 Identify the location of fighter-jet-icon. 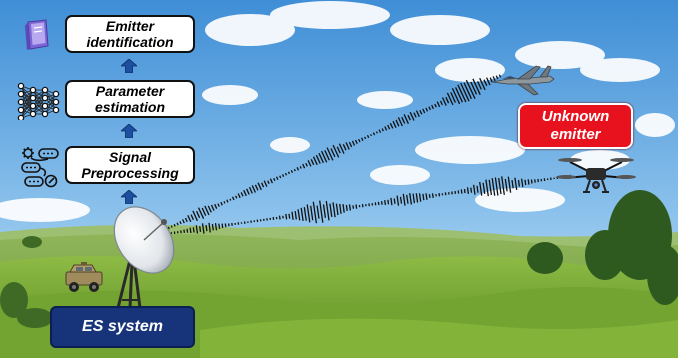
(523, 80).